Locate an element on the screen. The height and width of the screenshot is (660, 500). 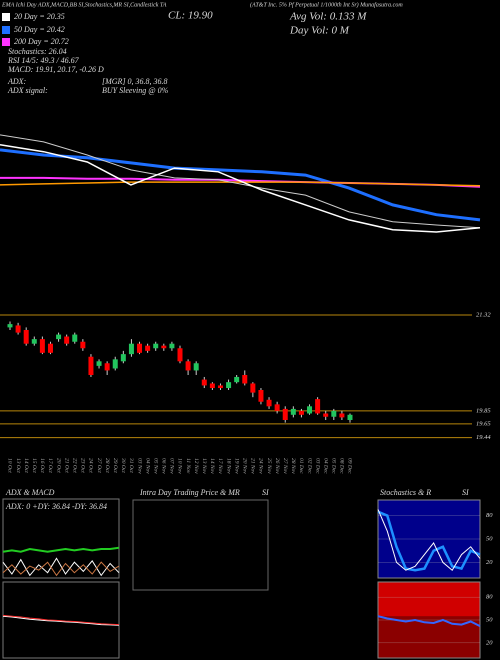
x-tick-label: 04 Nov is located at coordinates (147, 466).